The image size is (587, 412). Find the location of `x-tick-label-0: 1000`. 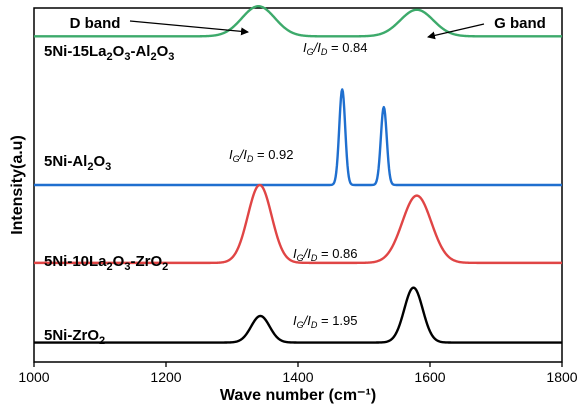

x-tick-label-0: 1000 is located at coordinates (33, 377).